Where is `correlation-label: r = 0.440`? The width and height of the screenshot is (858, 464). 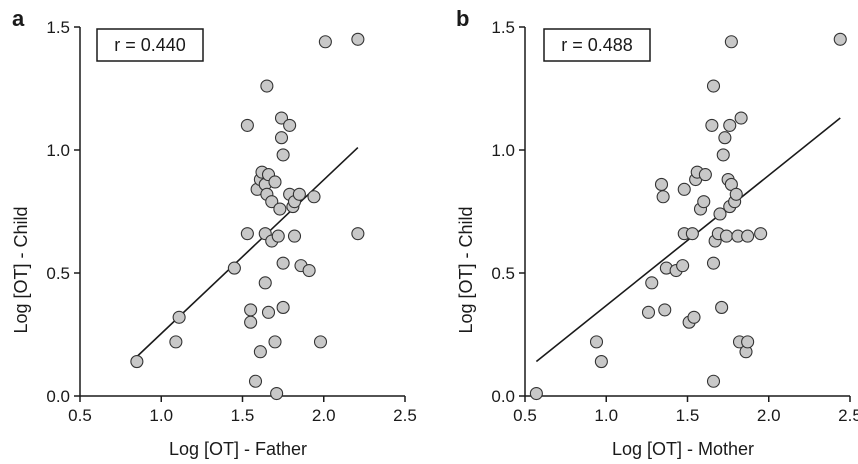 correlation-label: r = 0.440 is located at coordinates (150, 45).